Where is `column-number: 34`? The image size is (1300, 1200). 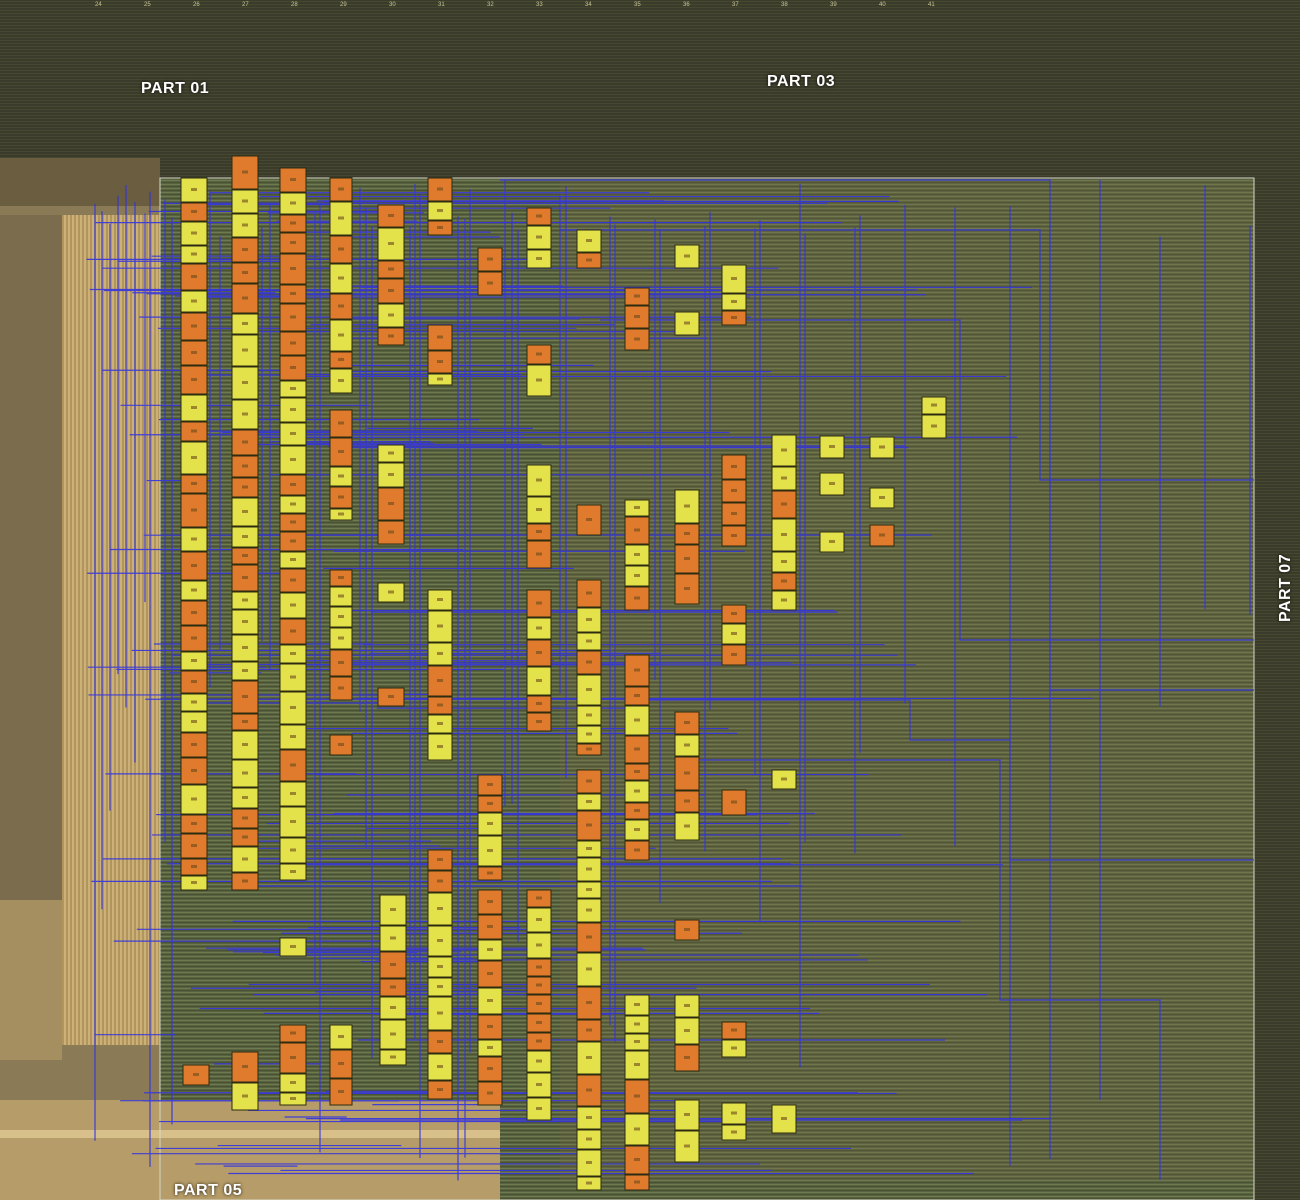
column-number: 34 is located at coordinates (588, 5).